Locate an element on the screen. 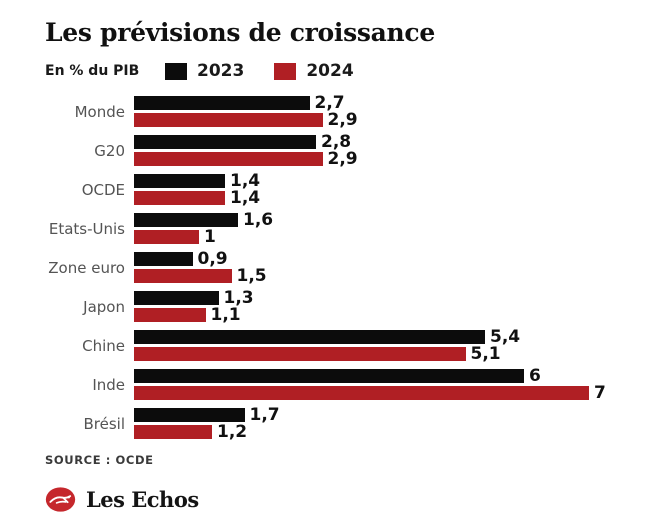  legend-swatch-2023 is located at coordinates (176, 71).